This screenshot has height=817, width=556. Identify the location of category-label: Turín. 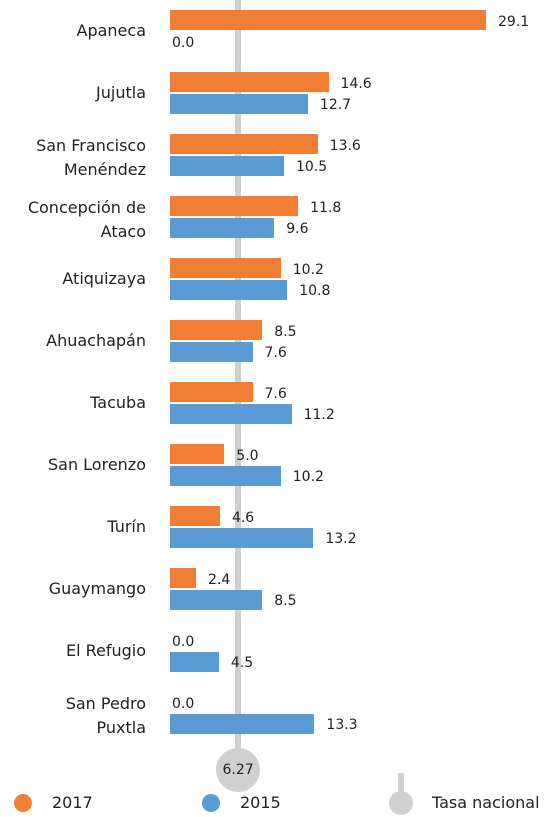
(126, 526).